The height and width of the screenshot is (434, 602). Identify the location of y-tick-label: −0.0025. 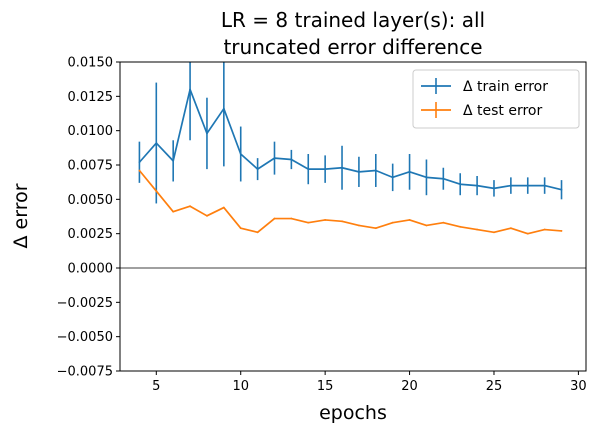
(85, 303).